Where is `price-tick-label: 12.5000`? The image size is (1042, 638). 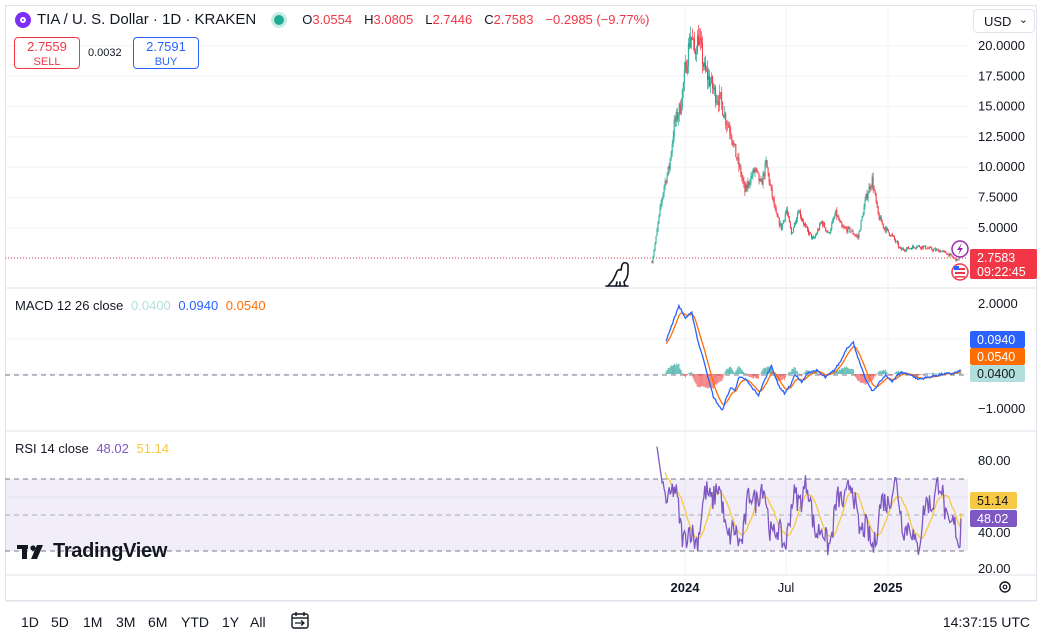
price-tick-label: 12.5000 is located at coordinates (1001, 136).